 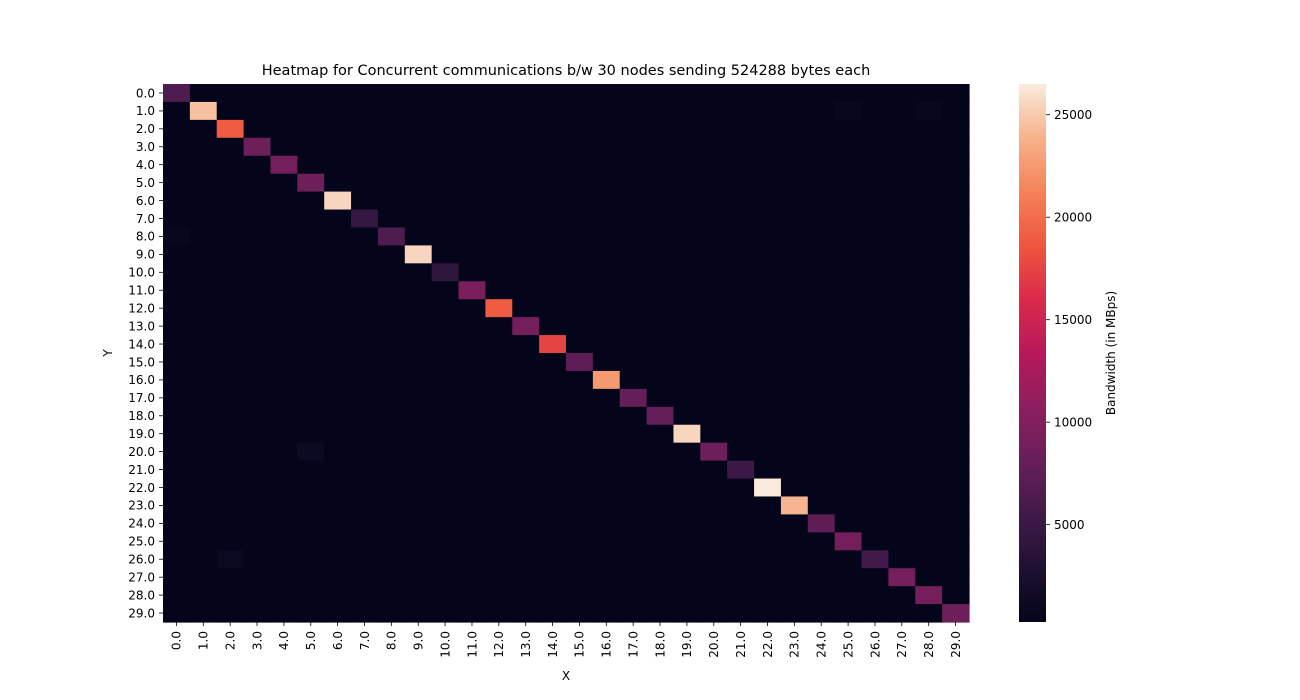 What do you see at coordinates (768, 644) in the screenshot?
I see `x-tick-label: 22.0` at bounding box center [768, 644].